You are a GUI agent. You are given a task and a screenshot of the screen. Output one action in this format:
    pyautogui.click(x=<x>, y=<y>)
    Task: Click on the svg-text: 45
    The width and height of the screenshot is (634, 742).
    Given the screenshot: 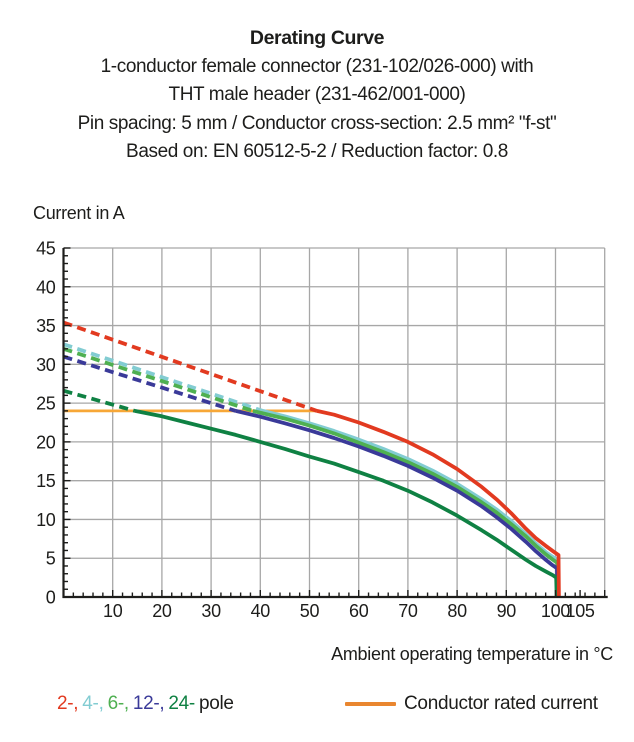 What is the action you would take?
    pyautogui.click(x=46, y=249)
    